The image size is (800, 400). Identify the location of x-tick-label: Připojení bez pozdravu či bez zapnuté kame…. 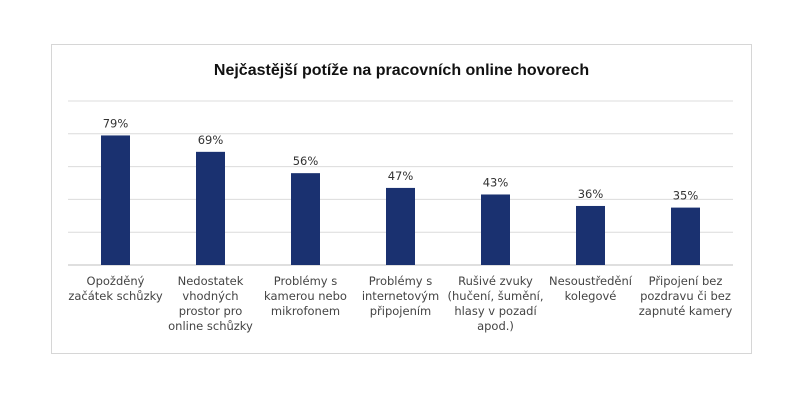
(686, 296).